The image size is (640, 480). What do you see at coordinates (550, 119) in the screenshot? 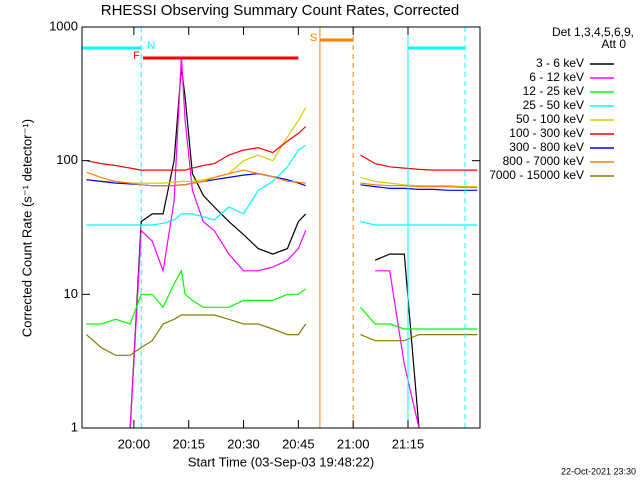
I see `legend-label: 50 - 100 keV` at bounding box center [550, 119].